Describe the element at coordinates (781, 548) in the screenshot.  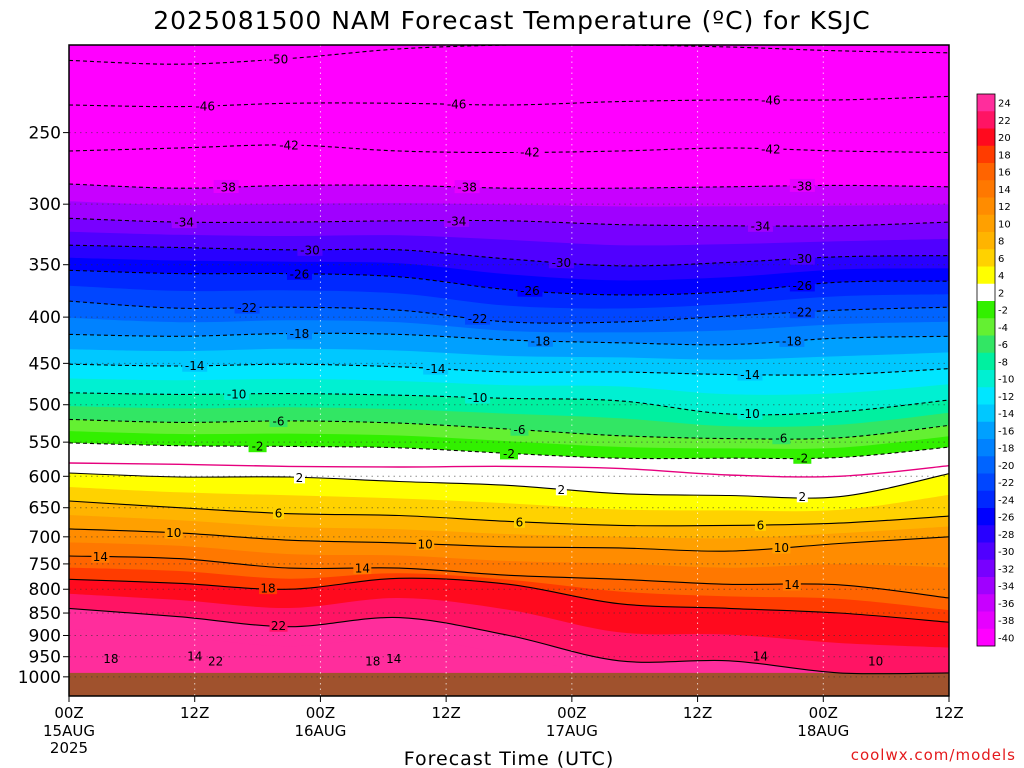
I see `isotherm-label: 10` at that location.